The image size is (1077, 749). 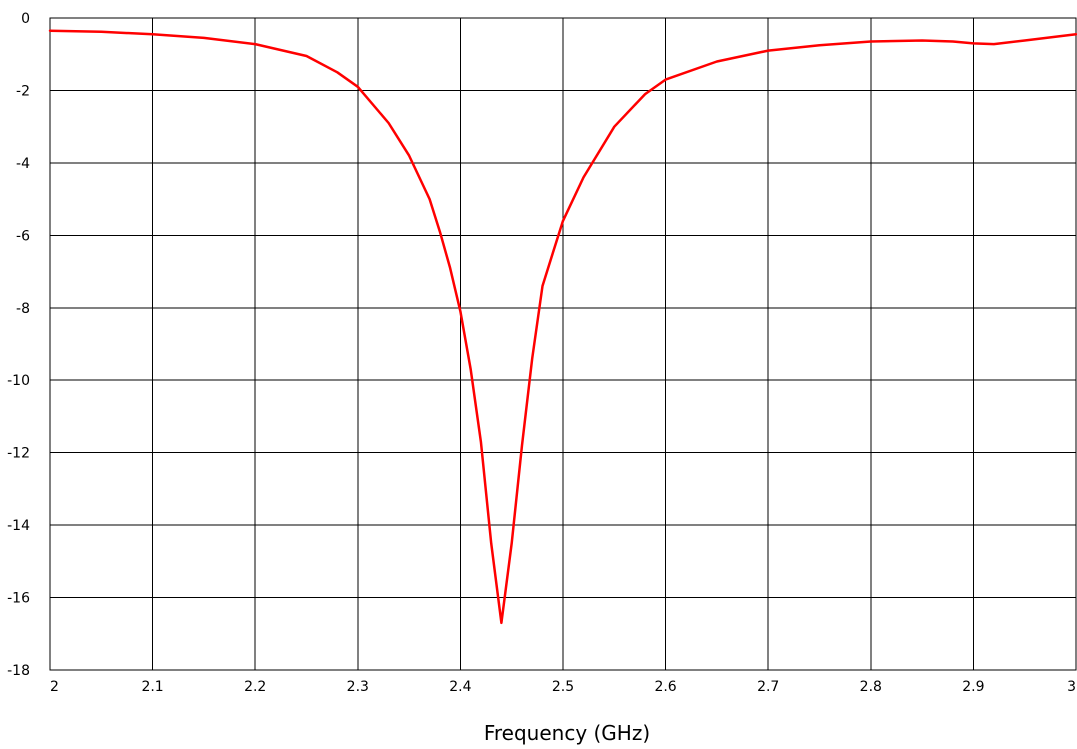 What do you see at coordinates (23, 236) in the screenshot?
I see `y-tick-label: -6` at bounding box center [23, 236].